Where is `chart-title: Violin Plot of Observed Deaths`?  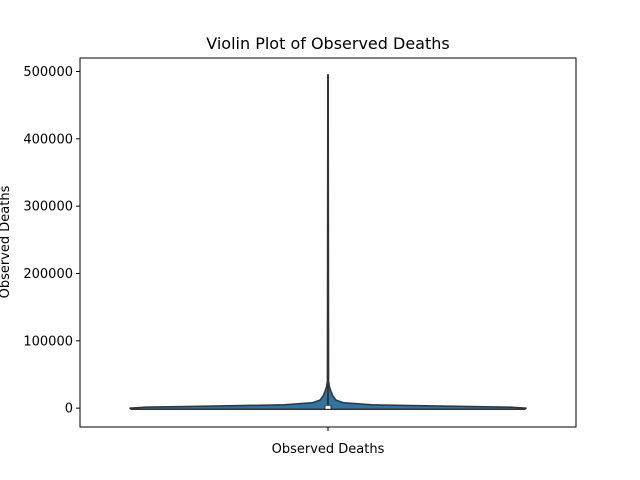
chart-title: Violin Plot of Observed Deaths is located at coordinates (327, 43).